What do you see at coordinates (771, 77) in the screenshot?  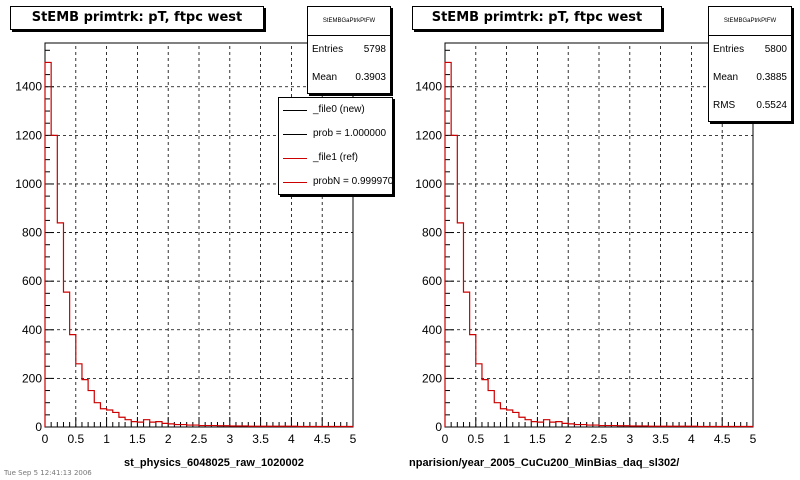 I see `stats-mean-value: 0.3885` at bounding box center [771, 77].